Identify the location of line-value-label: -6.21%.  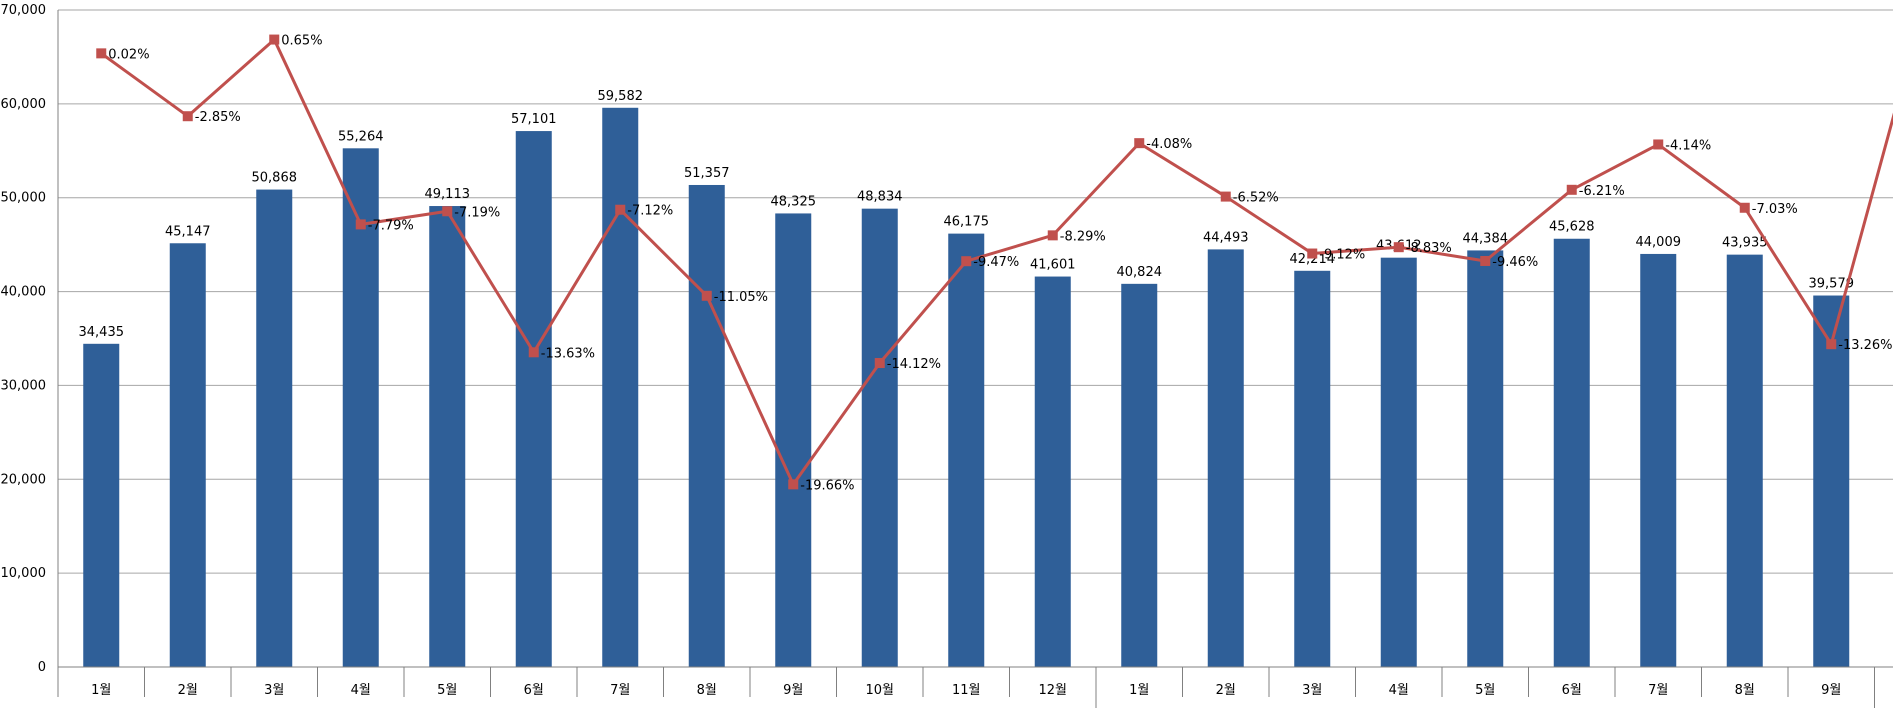
(1602, 191).